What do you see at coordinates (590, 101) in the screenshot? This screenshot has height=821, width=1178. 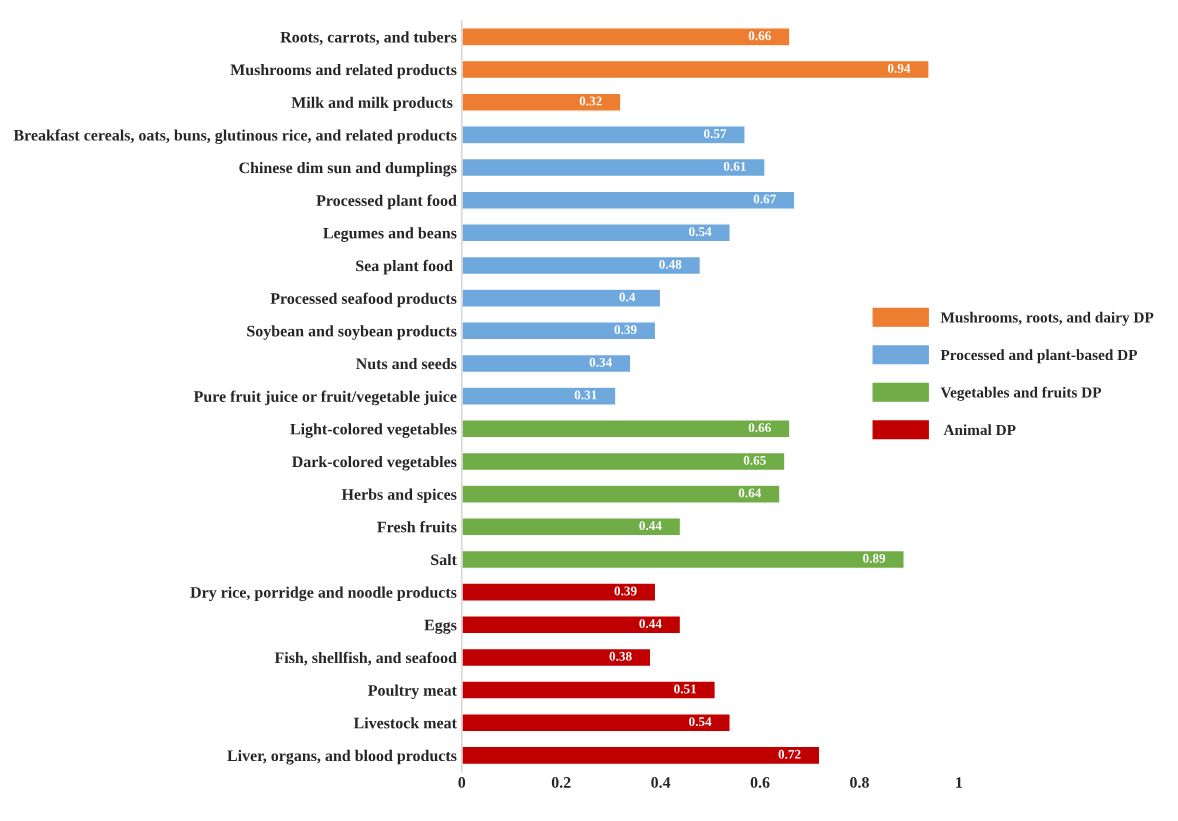 I see `data-label: 0.32` at bounding box center [590, 101].